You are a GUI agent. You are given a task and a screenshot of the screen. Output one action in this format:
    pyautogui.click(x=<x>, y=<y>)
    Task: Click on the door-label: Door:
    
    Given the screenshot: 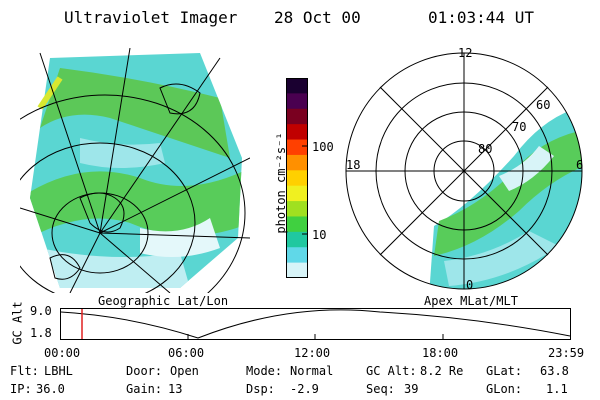 What is the action you would take?
    pyautogui.click(x=144, y=371)
    